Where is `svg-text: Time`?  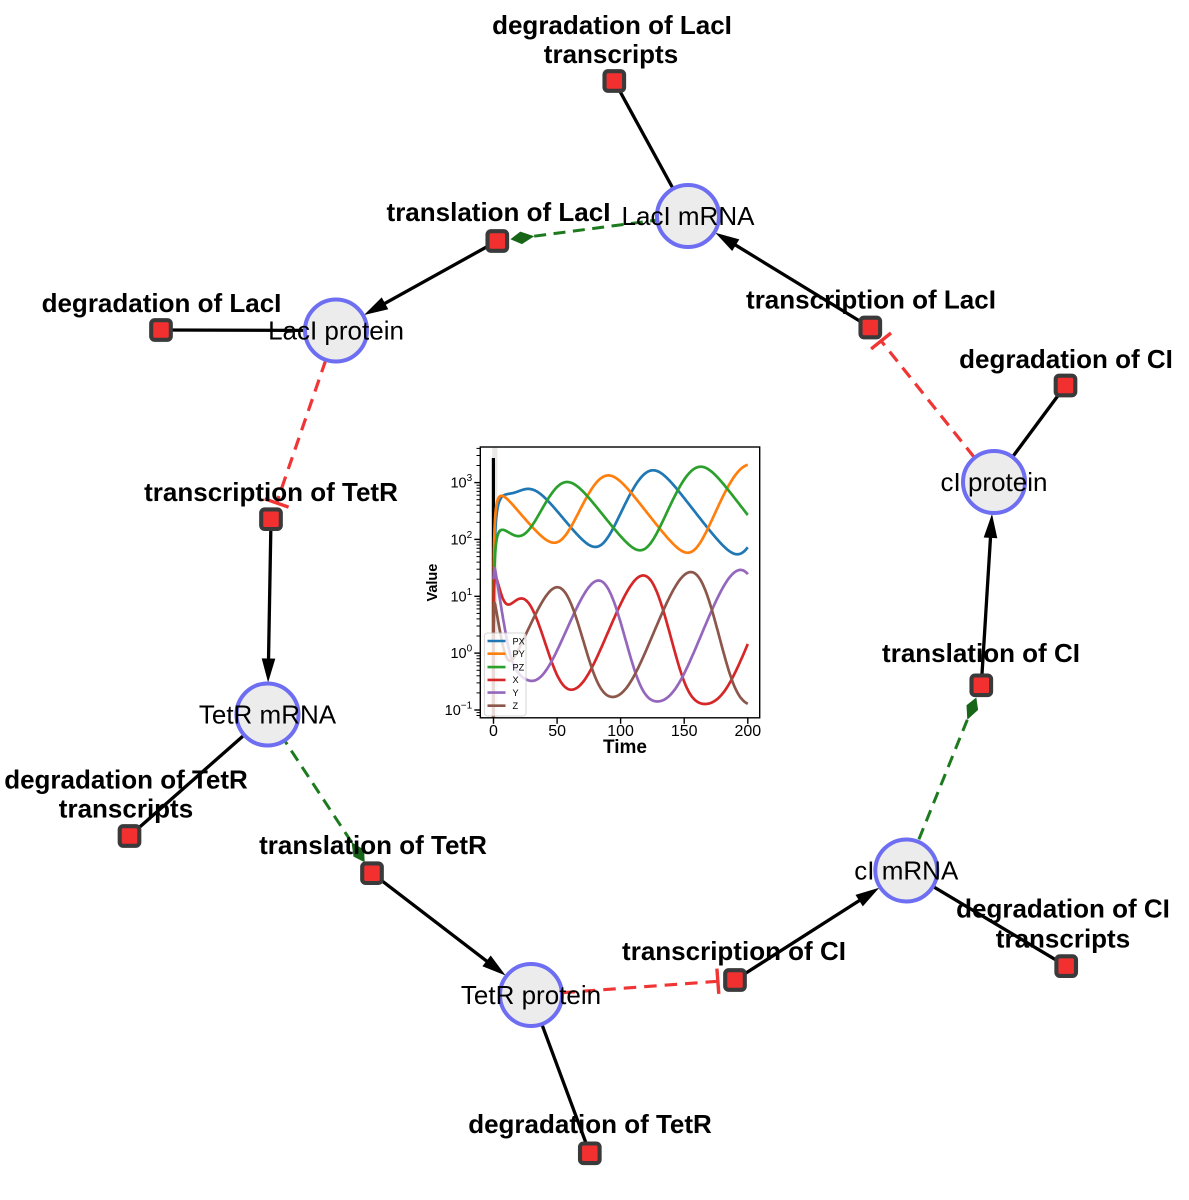 svg-text: Time is located at coordinates (625, 747).